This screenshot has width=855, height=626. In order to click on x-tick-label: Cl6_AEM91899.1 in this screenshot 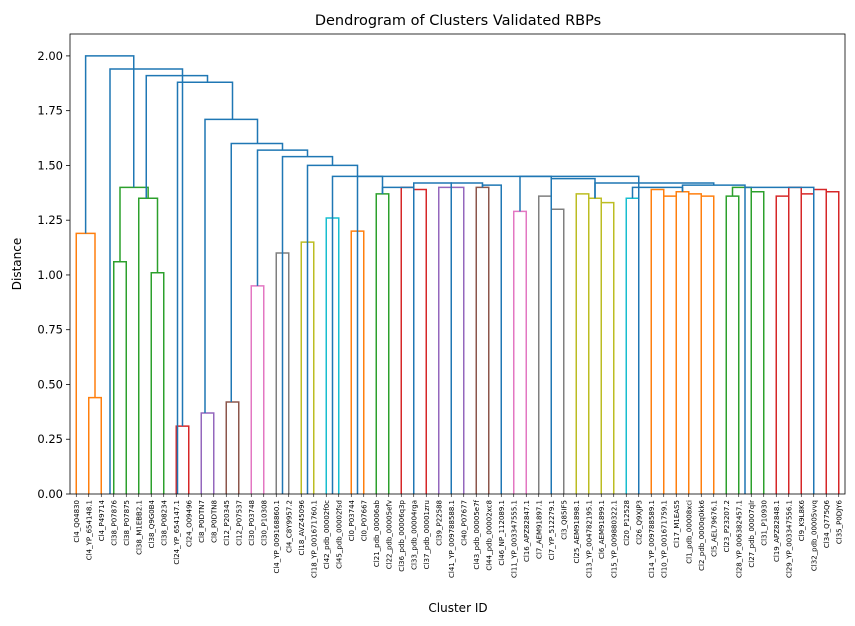, I will do `click(602, 529)`.